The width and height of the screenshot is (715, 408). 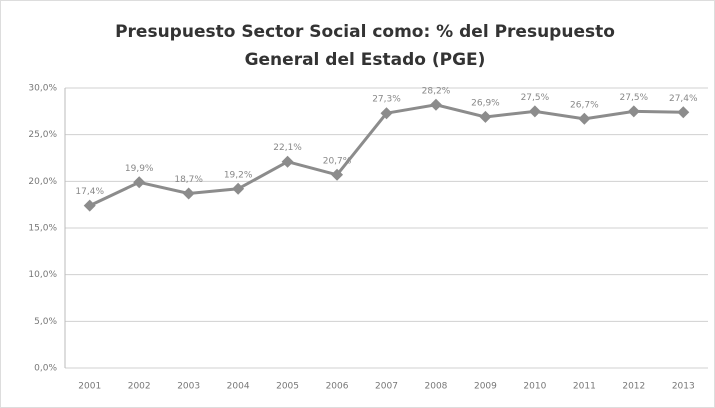 What do you see at coordinates (436, 91) in the screenshot?
I see `data-label: 28,2%` at bounding box center [436, 91].